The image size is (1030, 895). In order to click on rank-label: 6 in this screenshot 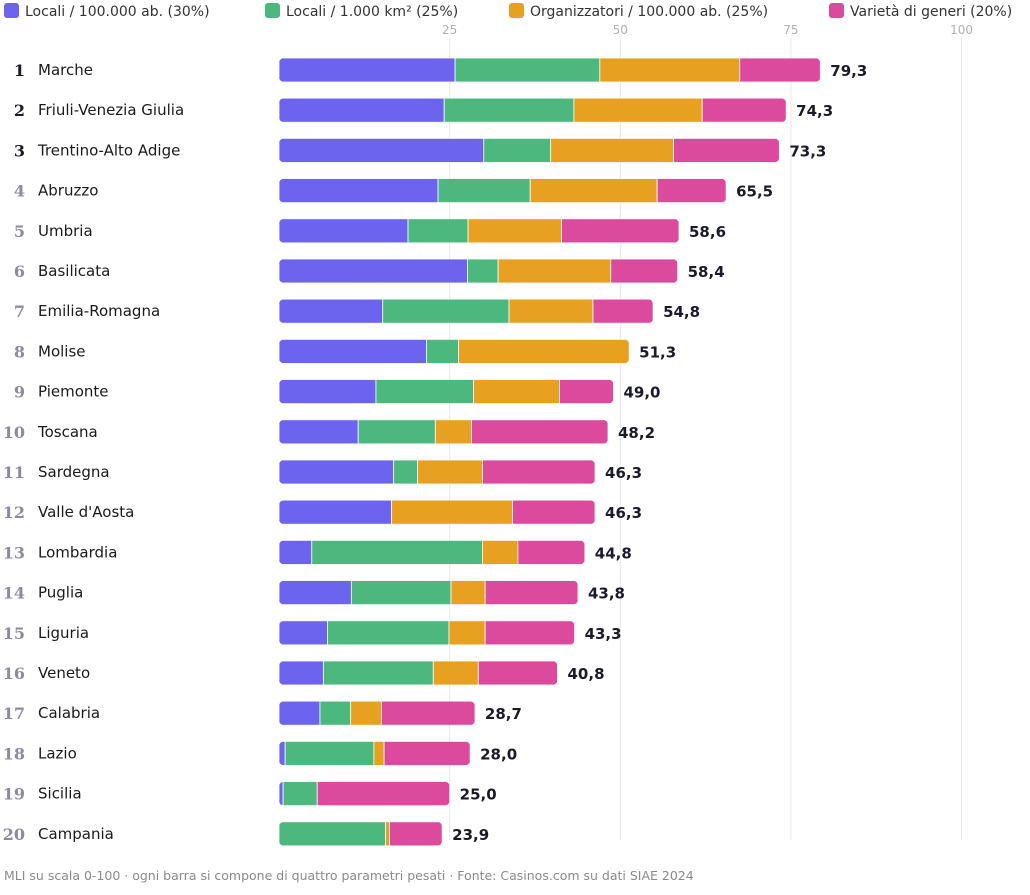, I will do `click(19, 271)`.